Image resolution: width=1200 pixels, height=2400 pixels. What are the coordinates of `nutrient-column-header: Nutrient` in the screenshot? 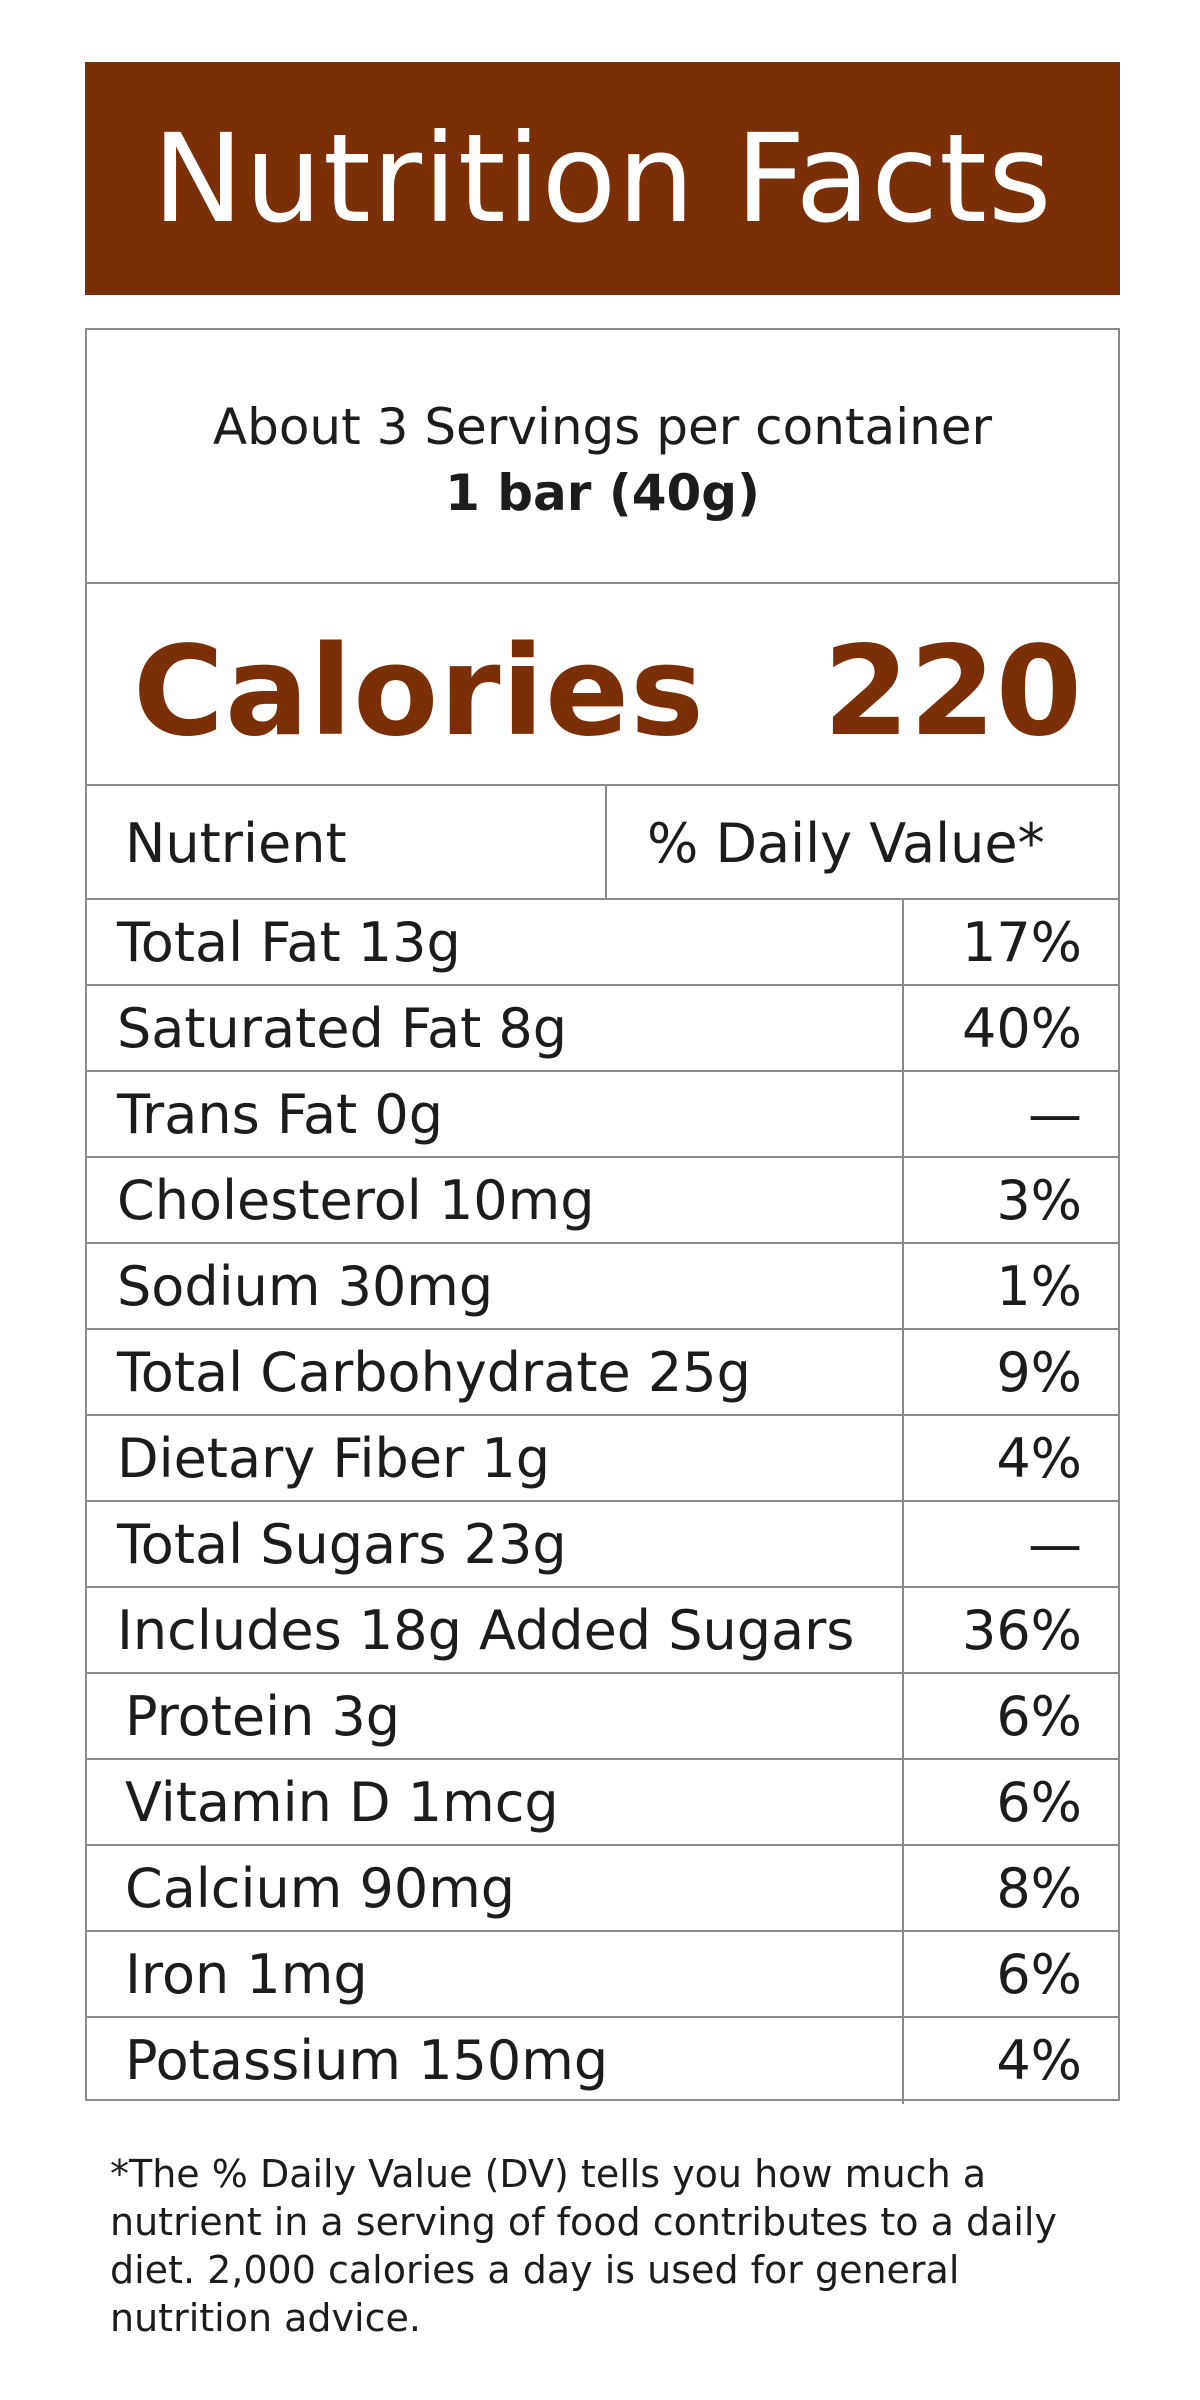 It's located at (236, 843).